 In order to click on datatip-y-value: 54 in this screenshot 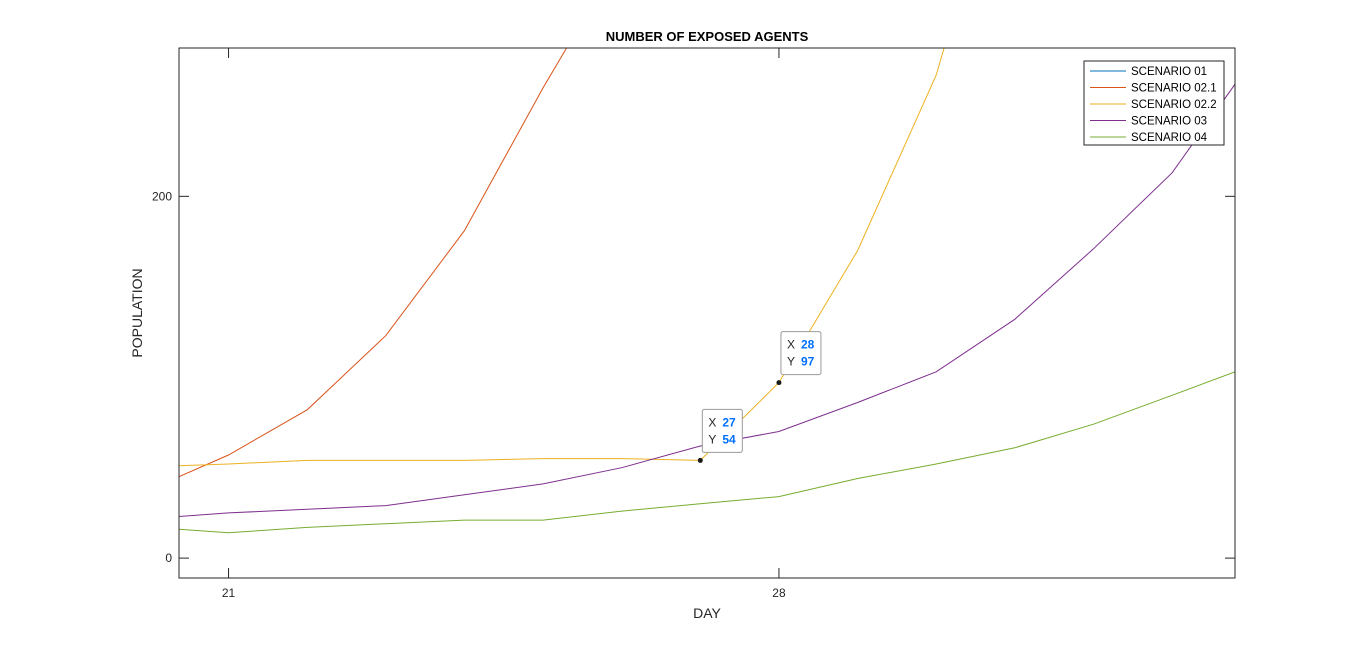, I will do `click(729, 439)`.